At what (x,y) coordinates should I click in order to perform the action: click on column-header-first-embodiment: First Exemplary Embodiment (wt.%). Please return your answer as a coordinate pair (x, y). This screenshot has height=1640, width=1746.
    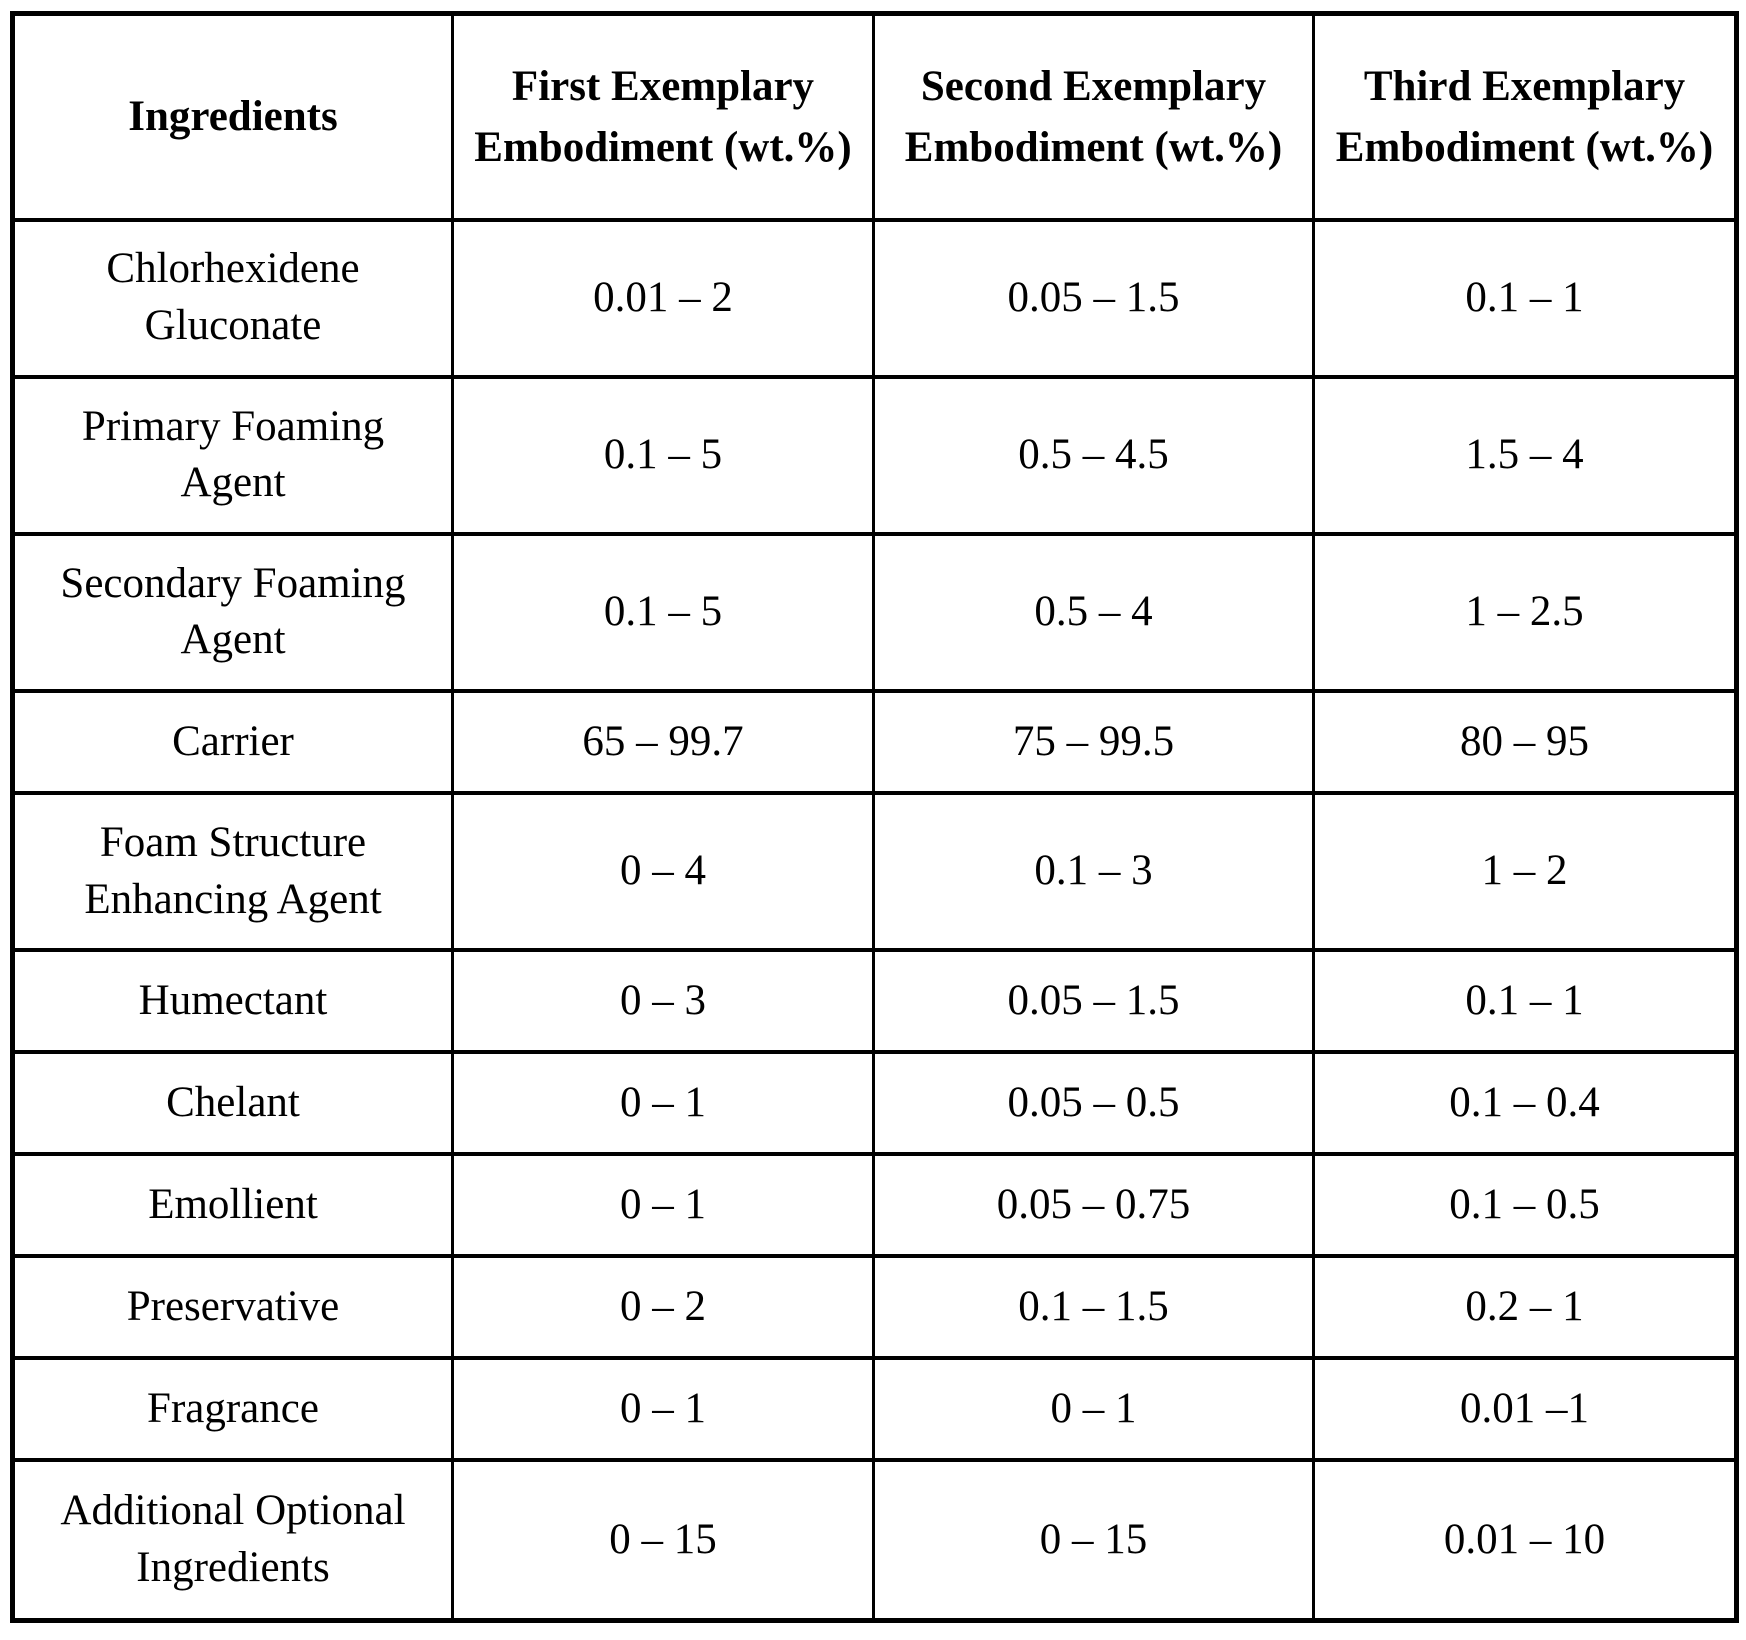
    Looking at the image, I should click on (663, 116).